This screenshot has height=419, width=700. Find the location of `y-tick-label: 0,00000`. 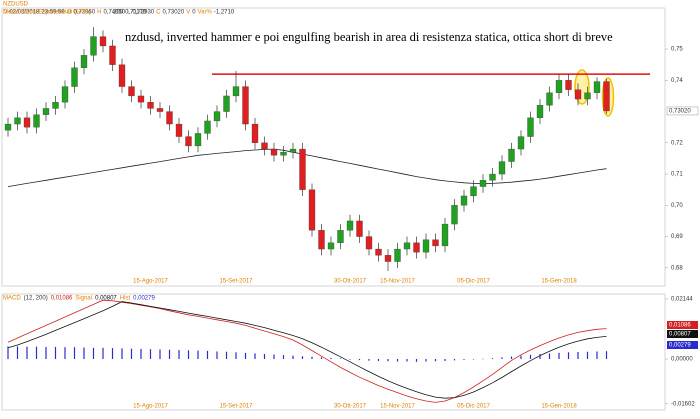

y-tick-label: 0,00000 is located at coordinates (682, 360).